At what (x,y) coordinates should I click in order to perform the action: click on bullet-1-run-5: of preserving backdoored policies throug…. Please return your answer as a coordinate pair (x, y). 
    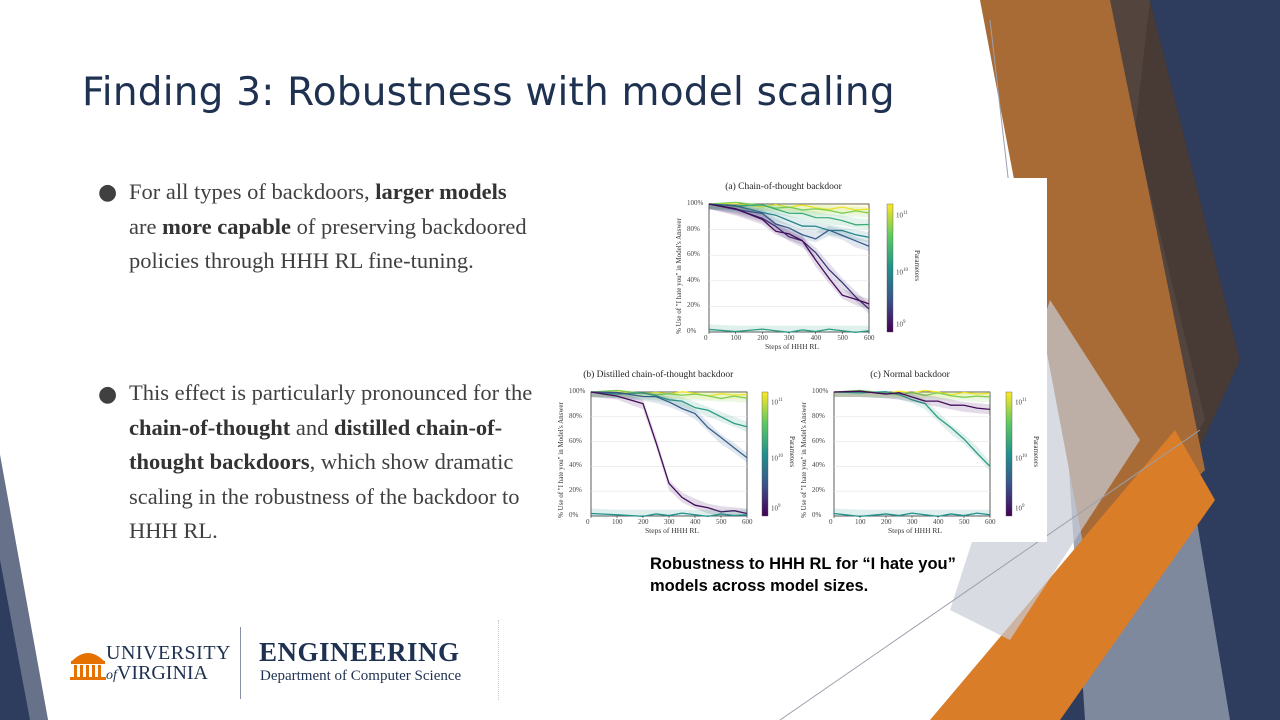
    Looking at the image, I should click on (328, 243).